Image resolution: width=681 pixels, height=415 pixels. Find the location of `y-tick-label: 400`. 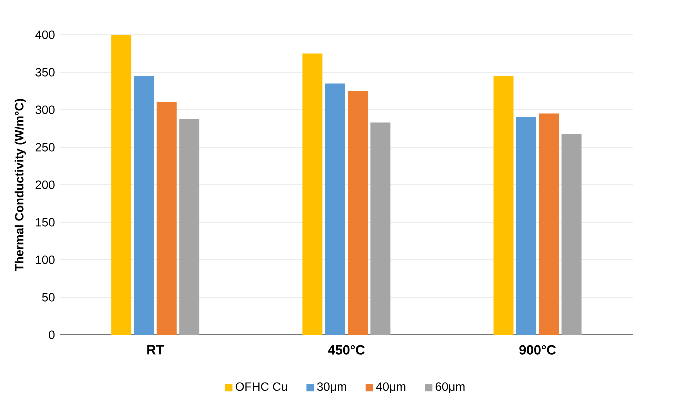

y-tick-label: 400 is located at coordinates (45, 35).